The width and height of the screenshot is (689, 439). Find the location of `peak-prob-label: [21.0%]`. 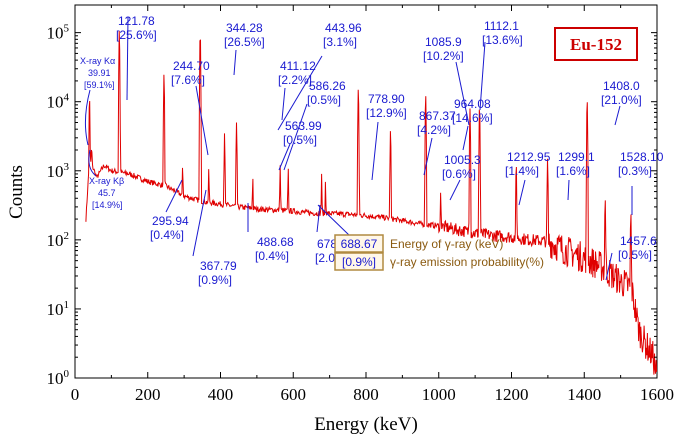

peak-prob-label: [21.0%] is located at coordinates (621, 100).